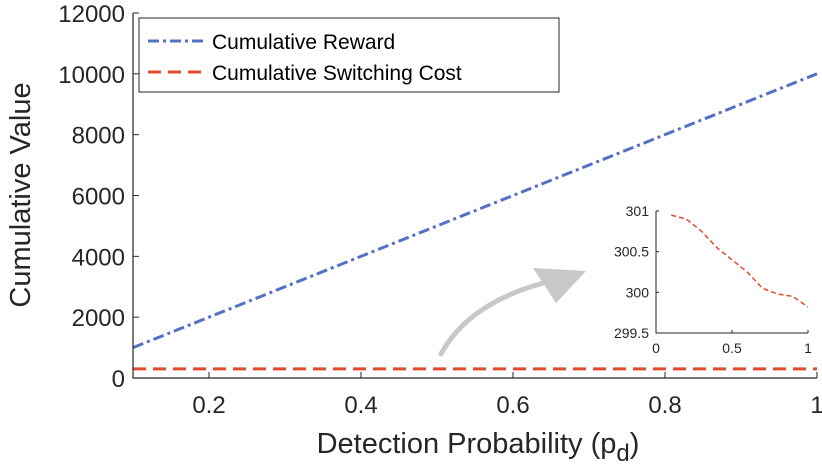 The width and height of the screenshot is (822, 474). Describe the element at coordinates (631, 252) in the screenshot. I see `inset-y-tick-label: 300.5` at that location.